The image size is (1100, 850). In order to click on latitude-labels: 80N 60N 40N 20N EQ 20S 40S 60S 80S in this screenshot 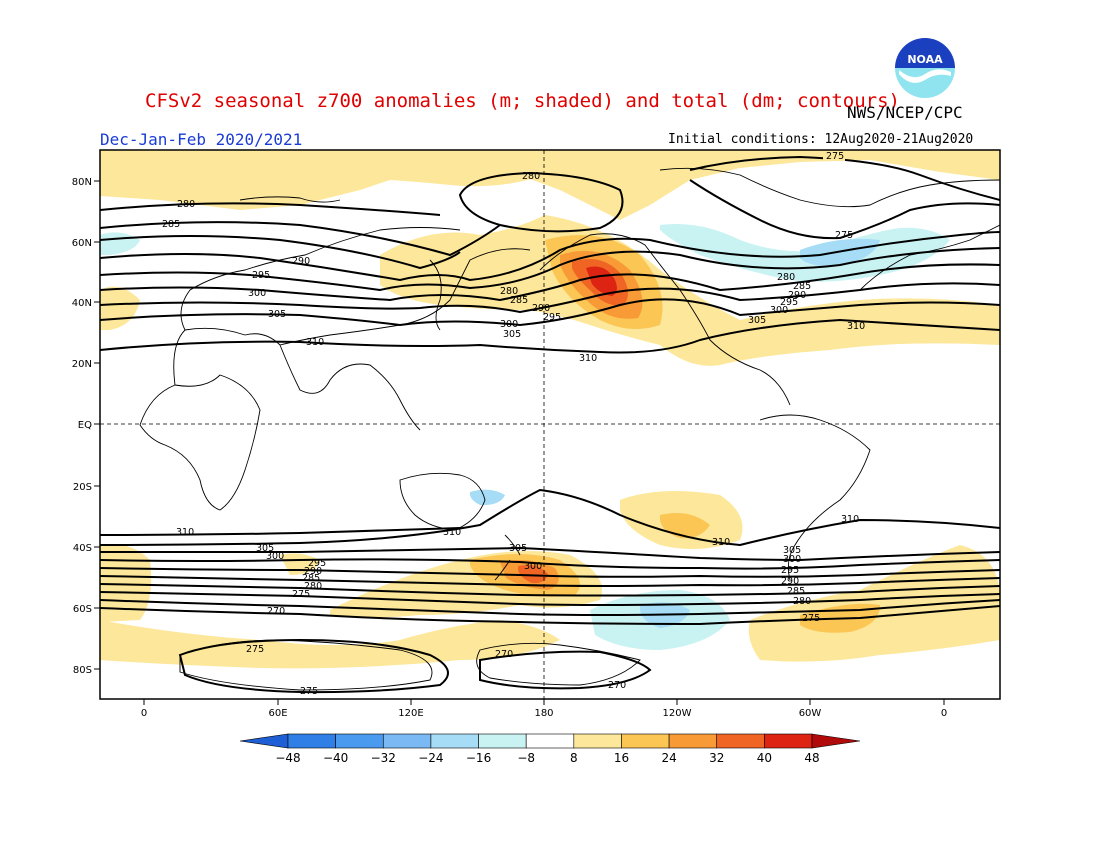, I will do `click(82, 426)`.